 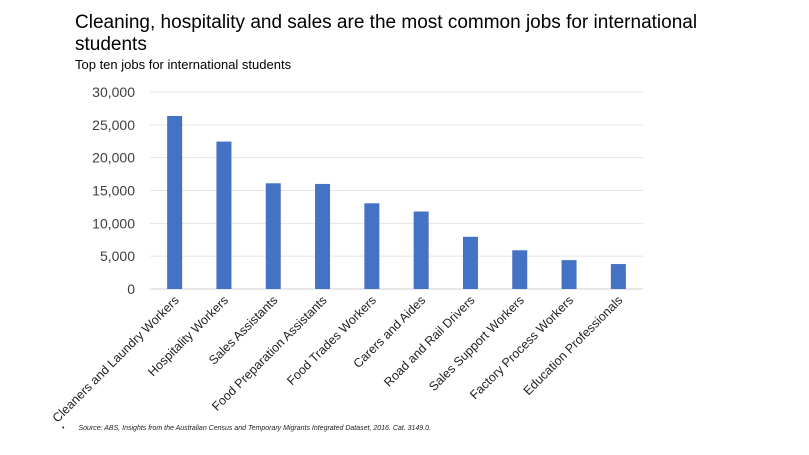 I want to click on x-tick-label: Education Professionals, so click(x=573, y=345).